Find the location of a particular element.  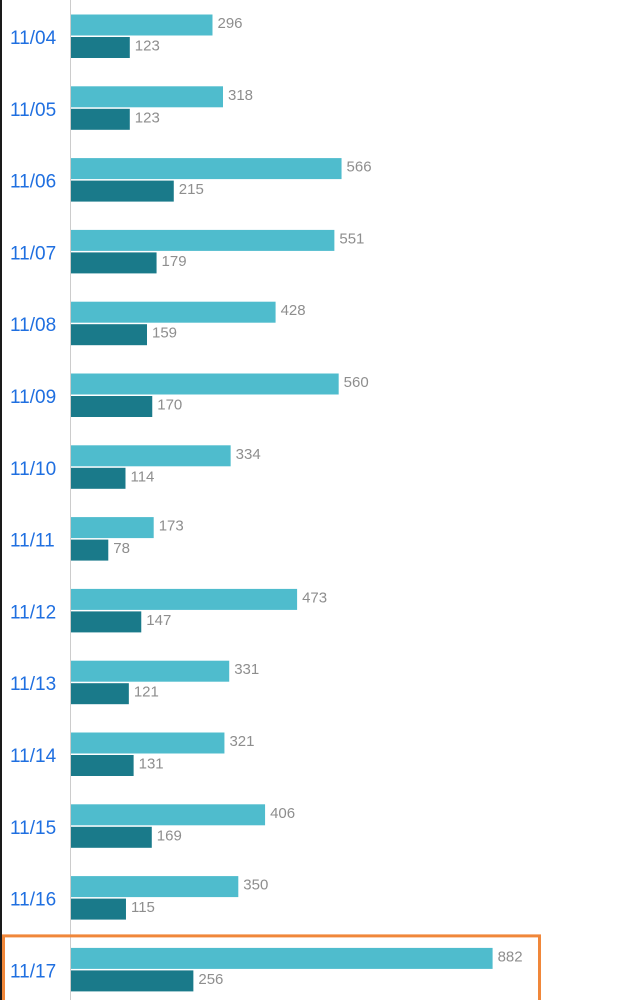

category-label: 11/10 is located at coordinates (33, 469).